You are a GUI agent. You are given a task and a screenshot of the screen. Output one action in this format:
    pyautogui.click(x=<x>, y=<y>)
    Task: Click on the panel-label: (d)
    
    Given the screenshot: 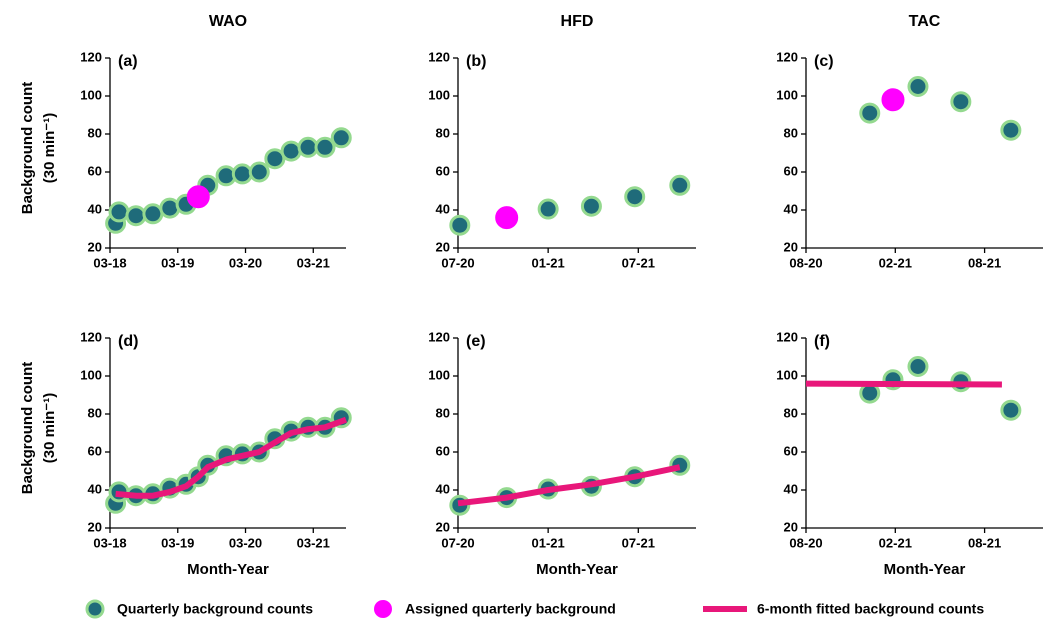 What is the action you would take?
    pyautogui.click(x=128, y=341)
    